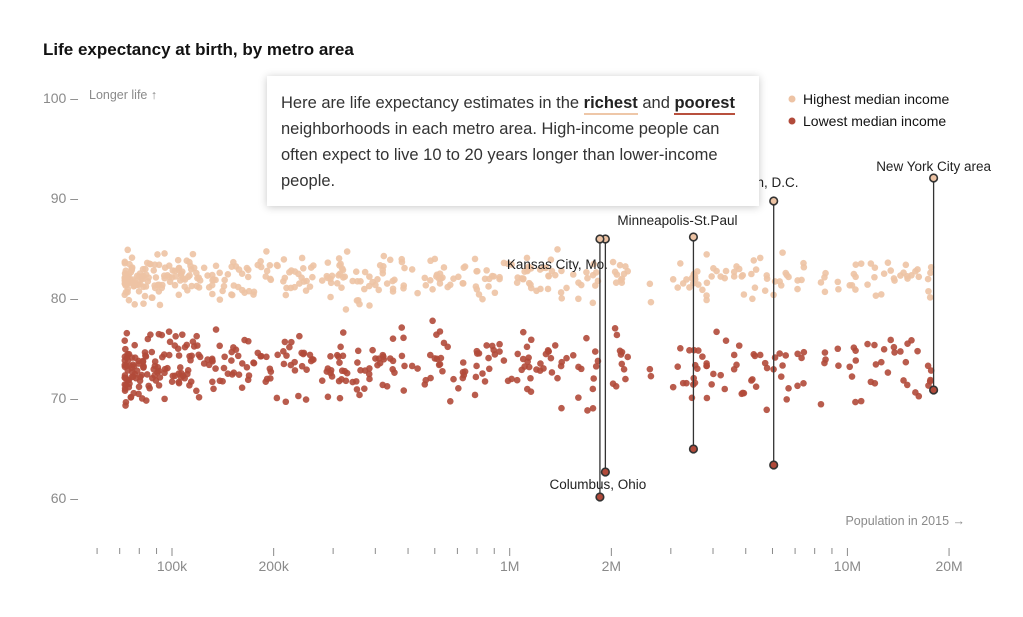 This screenshot has height=617, width=1023. Describe the element at coordinates (529, 561) in the screenshot. I see `x-axis: 100k 200k 1M 2M 10M 20M` at that location.